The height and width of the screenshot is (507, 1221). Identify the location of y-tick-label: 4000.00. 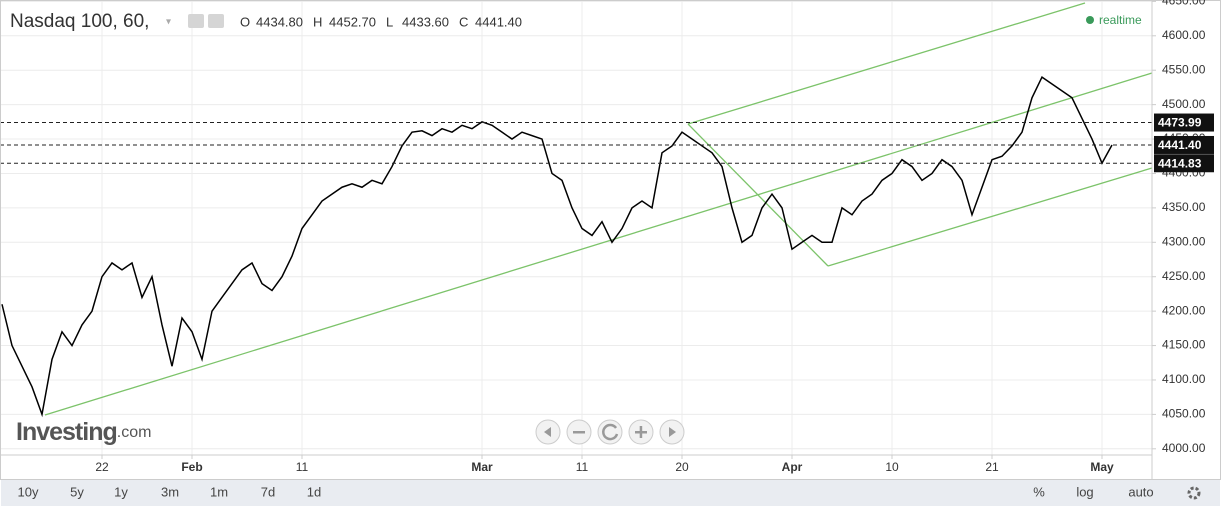
(1184, 448).